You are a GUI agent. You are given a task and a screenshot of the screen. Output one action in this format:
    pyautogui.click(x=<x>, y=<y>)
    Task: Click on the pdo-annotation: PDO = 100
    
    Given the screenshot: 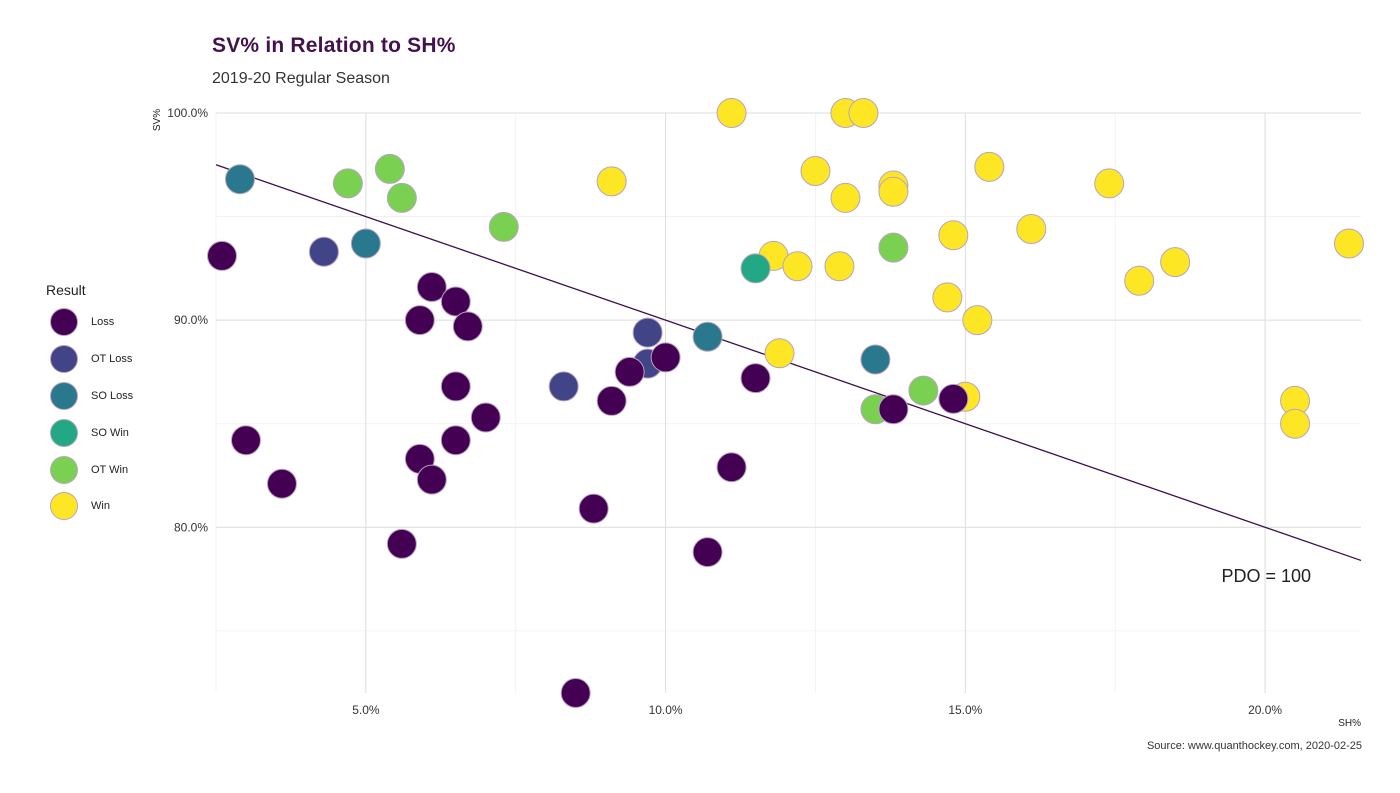 What is the action you would take?
    pyautogui.click(x=1266, y=576)
    